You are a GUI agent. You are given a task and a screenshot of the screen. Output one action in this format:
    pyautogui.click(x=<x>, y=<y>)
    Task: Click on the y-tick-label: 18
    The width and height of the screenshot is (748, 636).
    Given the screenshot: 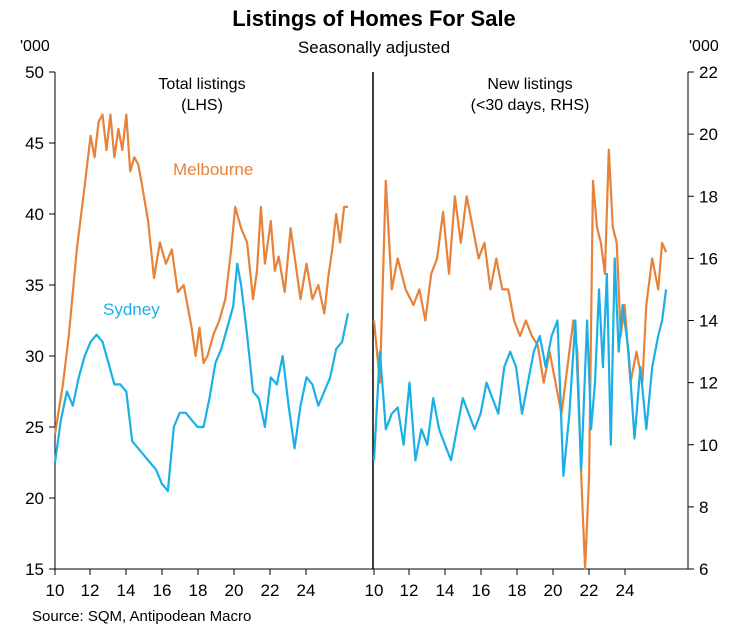 What is the action you would take?
    pyautogui.click(x=708, y=196)
    